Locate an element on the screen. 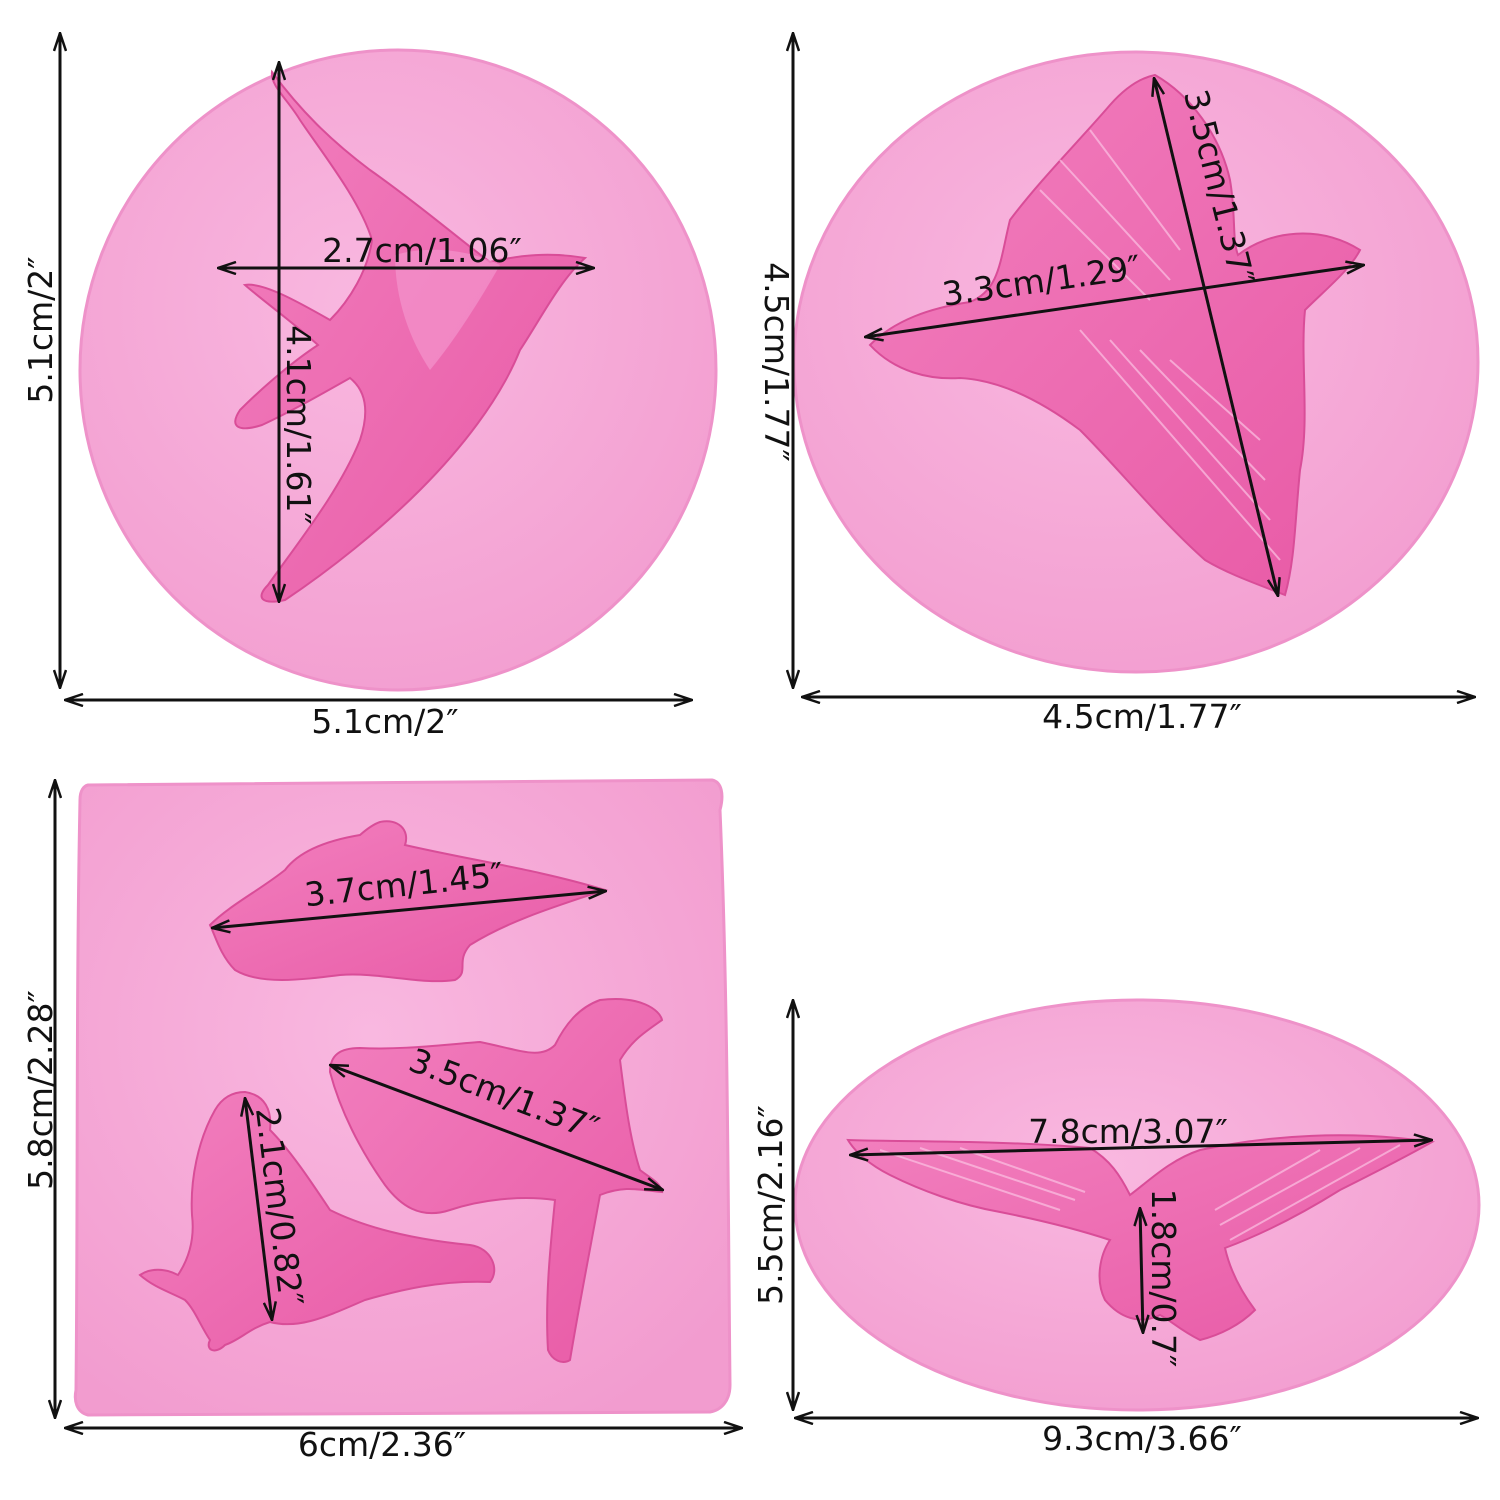  mold-4-inner-height-label: 1.8cm/0.7″ is located at coordinates (1163, 1278).